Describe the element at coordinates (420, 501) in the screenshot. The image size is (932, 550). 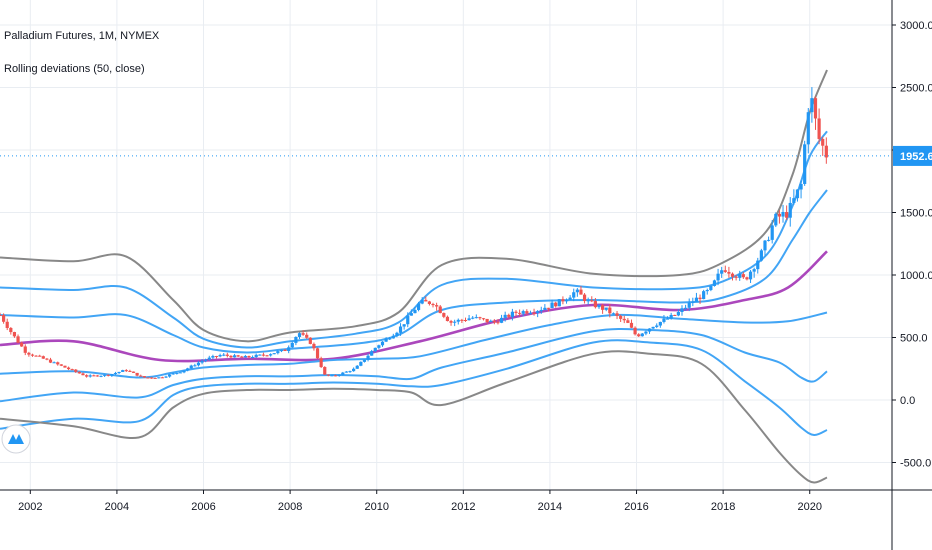
I see `time-axis: 2002 2004 2006 2008 2010 2012 2014 2016 2018 2020` at that location.